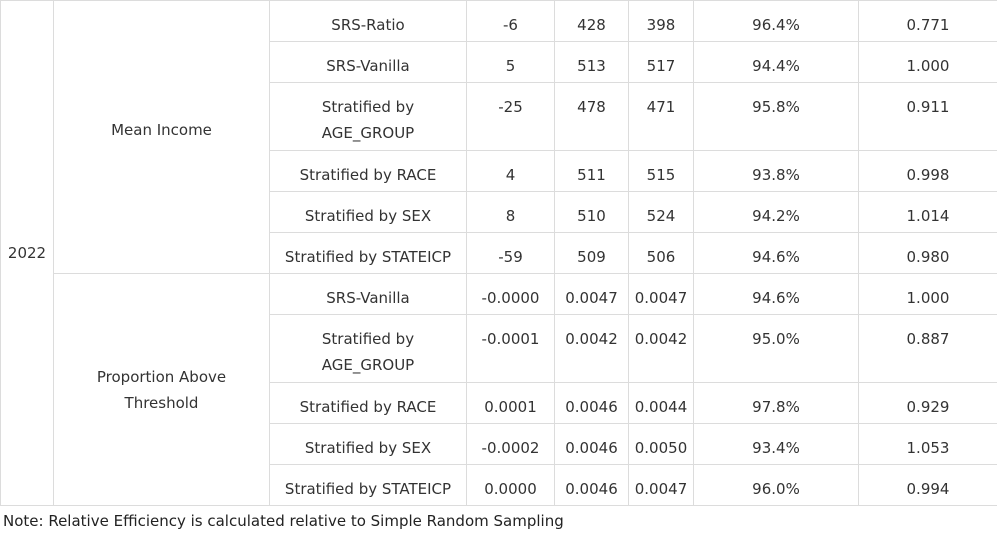 Image resolution: width=997 pixels, height=537 pixels. I want to click on bias-cell: -6, so click(510, 21).